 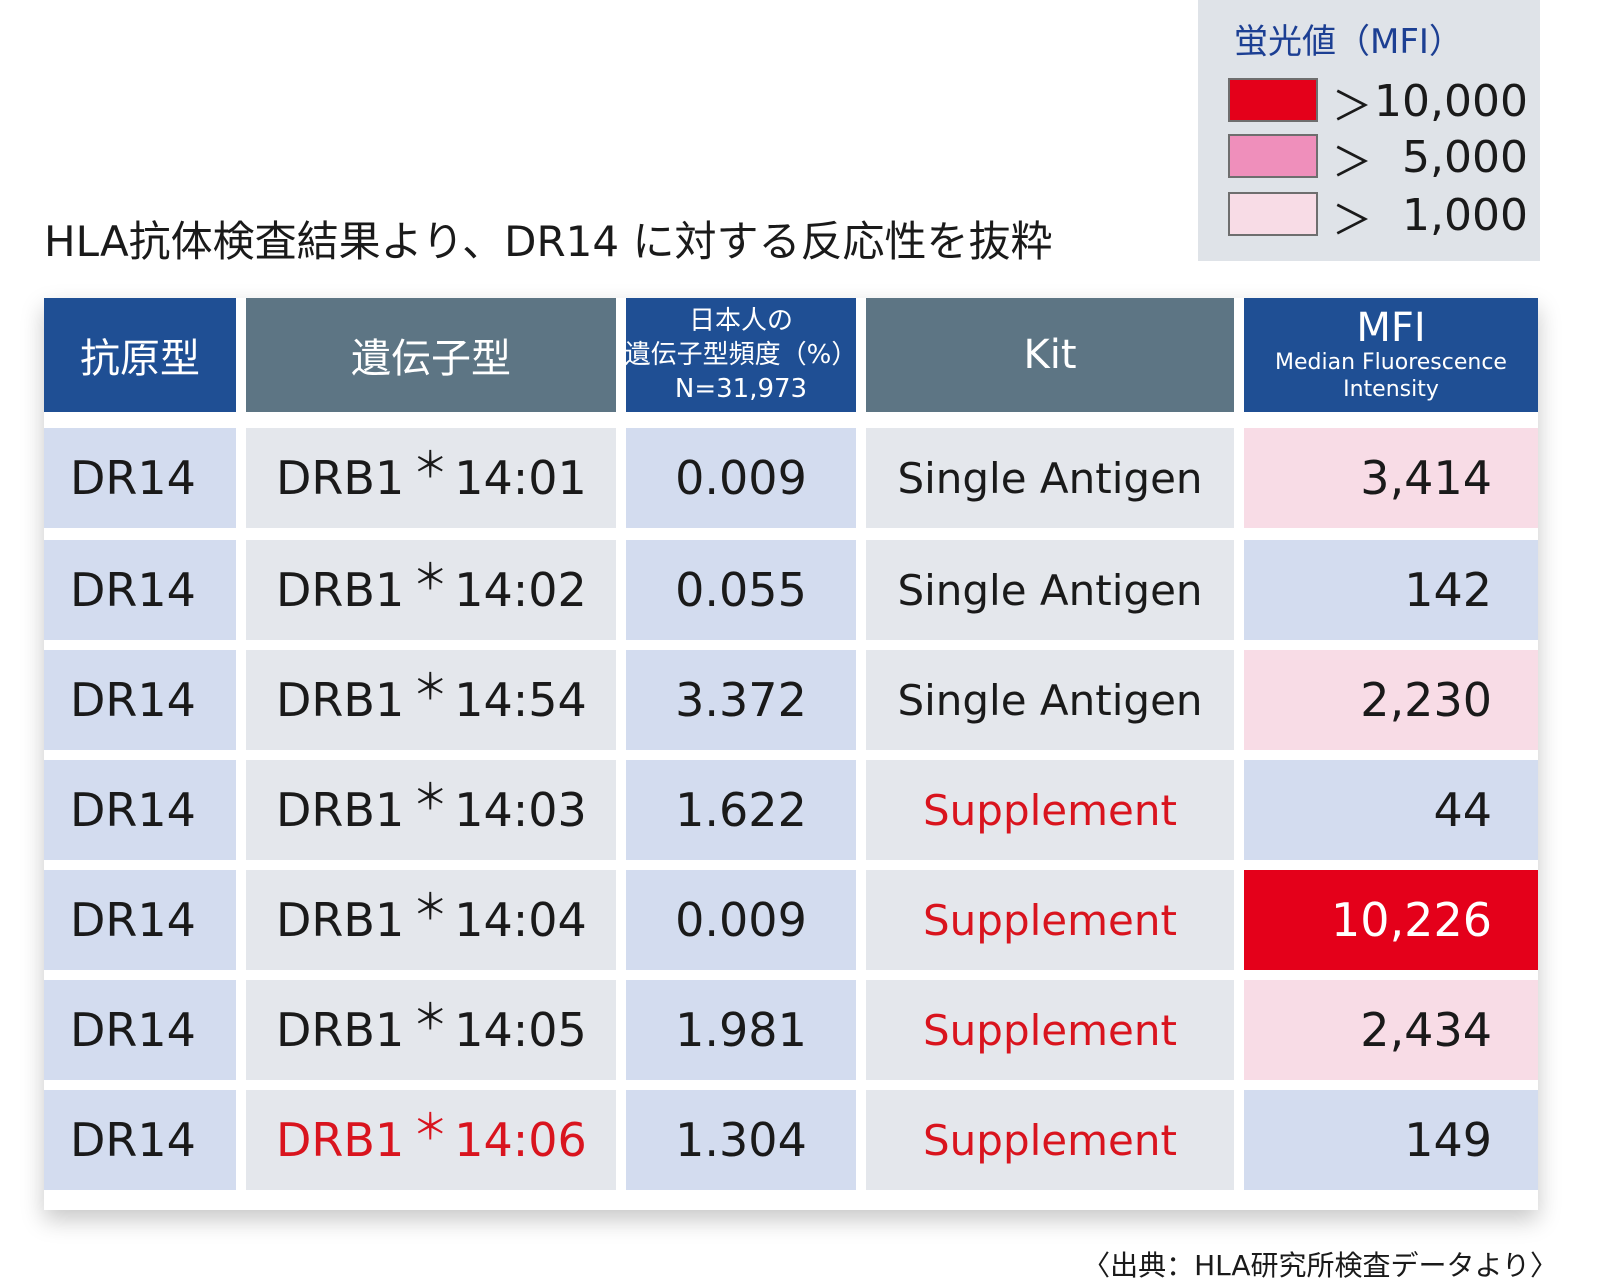 I want to click on legend-item-1000: ＞ 1,000, so click(x=1378, y=217).